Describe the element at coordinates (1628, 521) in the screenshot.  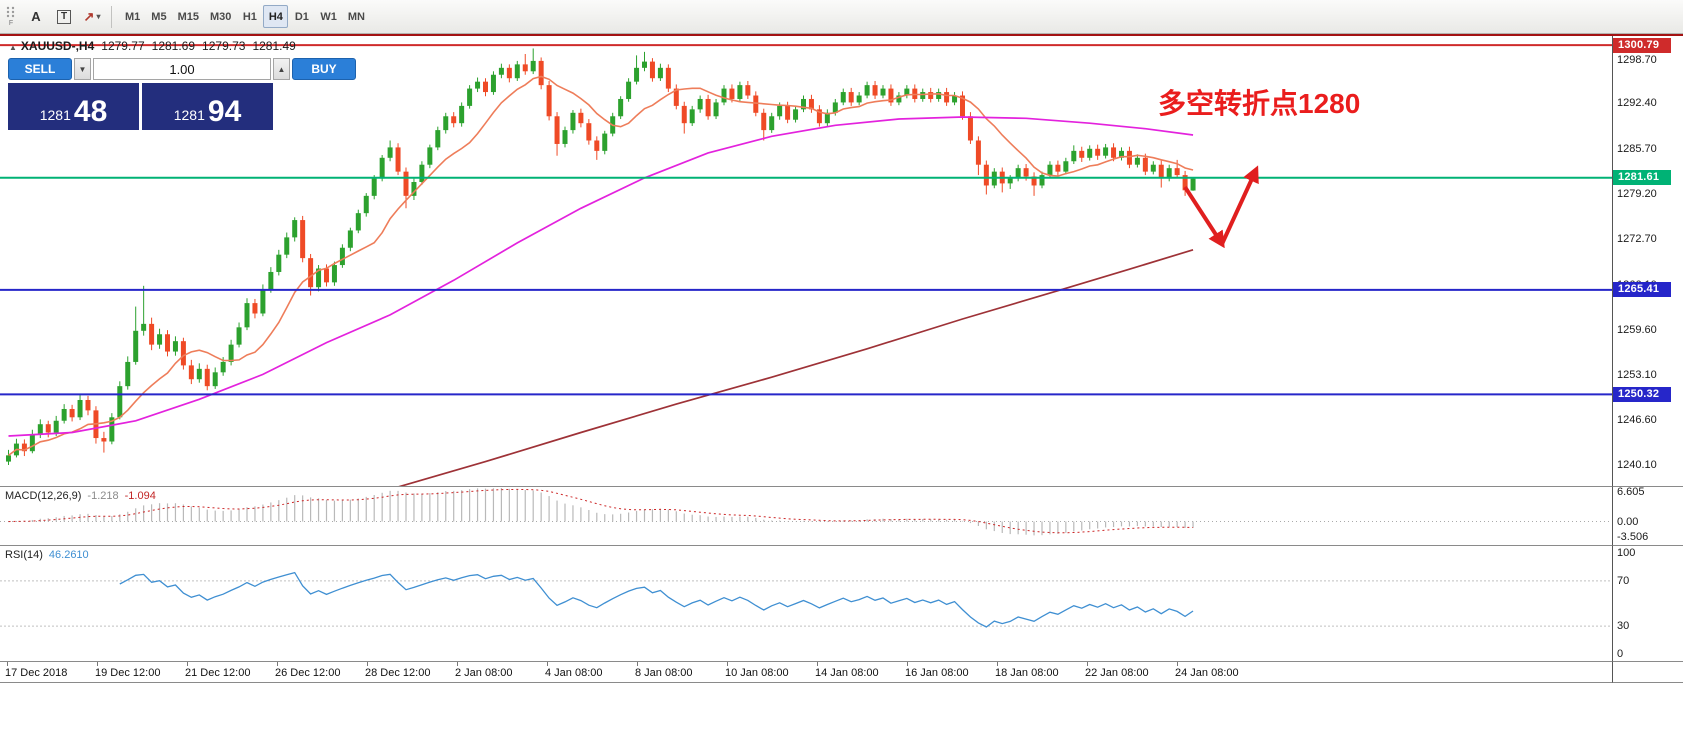
I see `macd-tick-label: 0.00` at that location.